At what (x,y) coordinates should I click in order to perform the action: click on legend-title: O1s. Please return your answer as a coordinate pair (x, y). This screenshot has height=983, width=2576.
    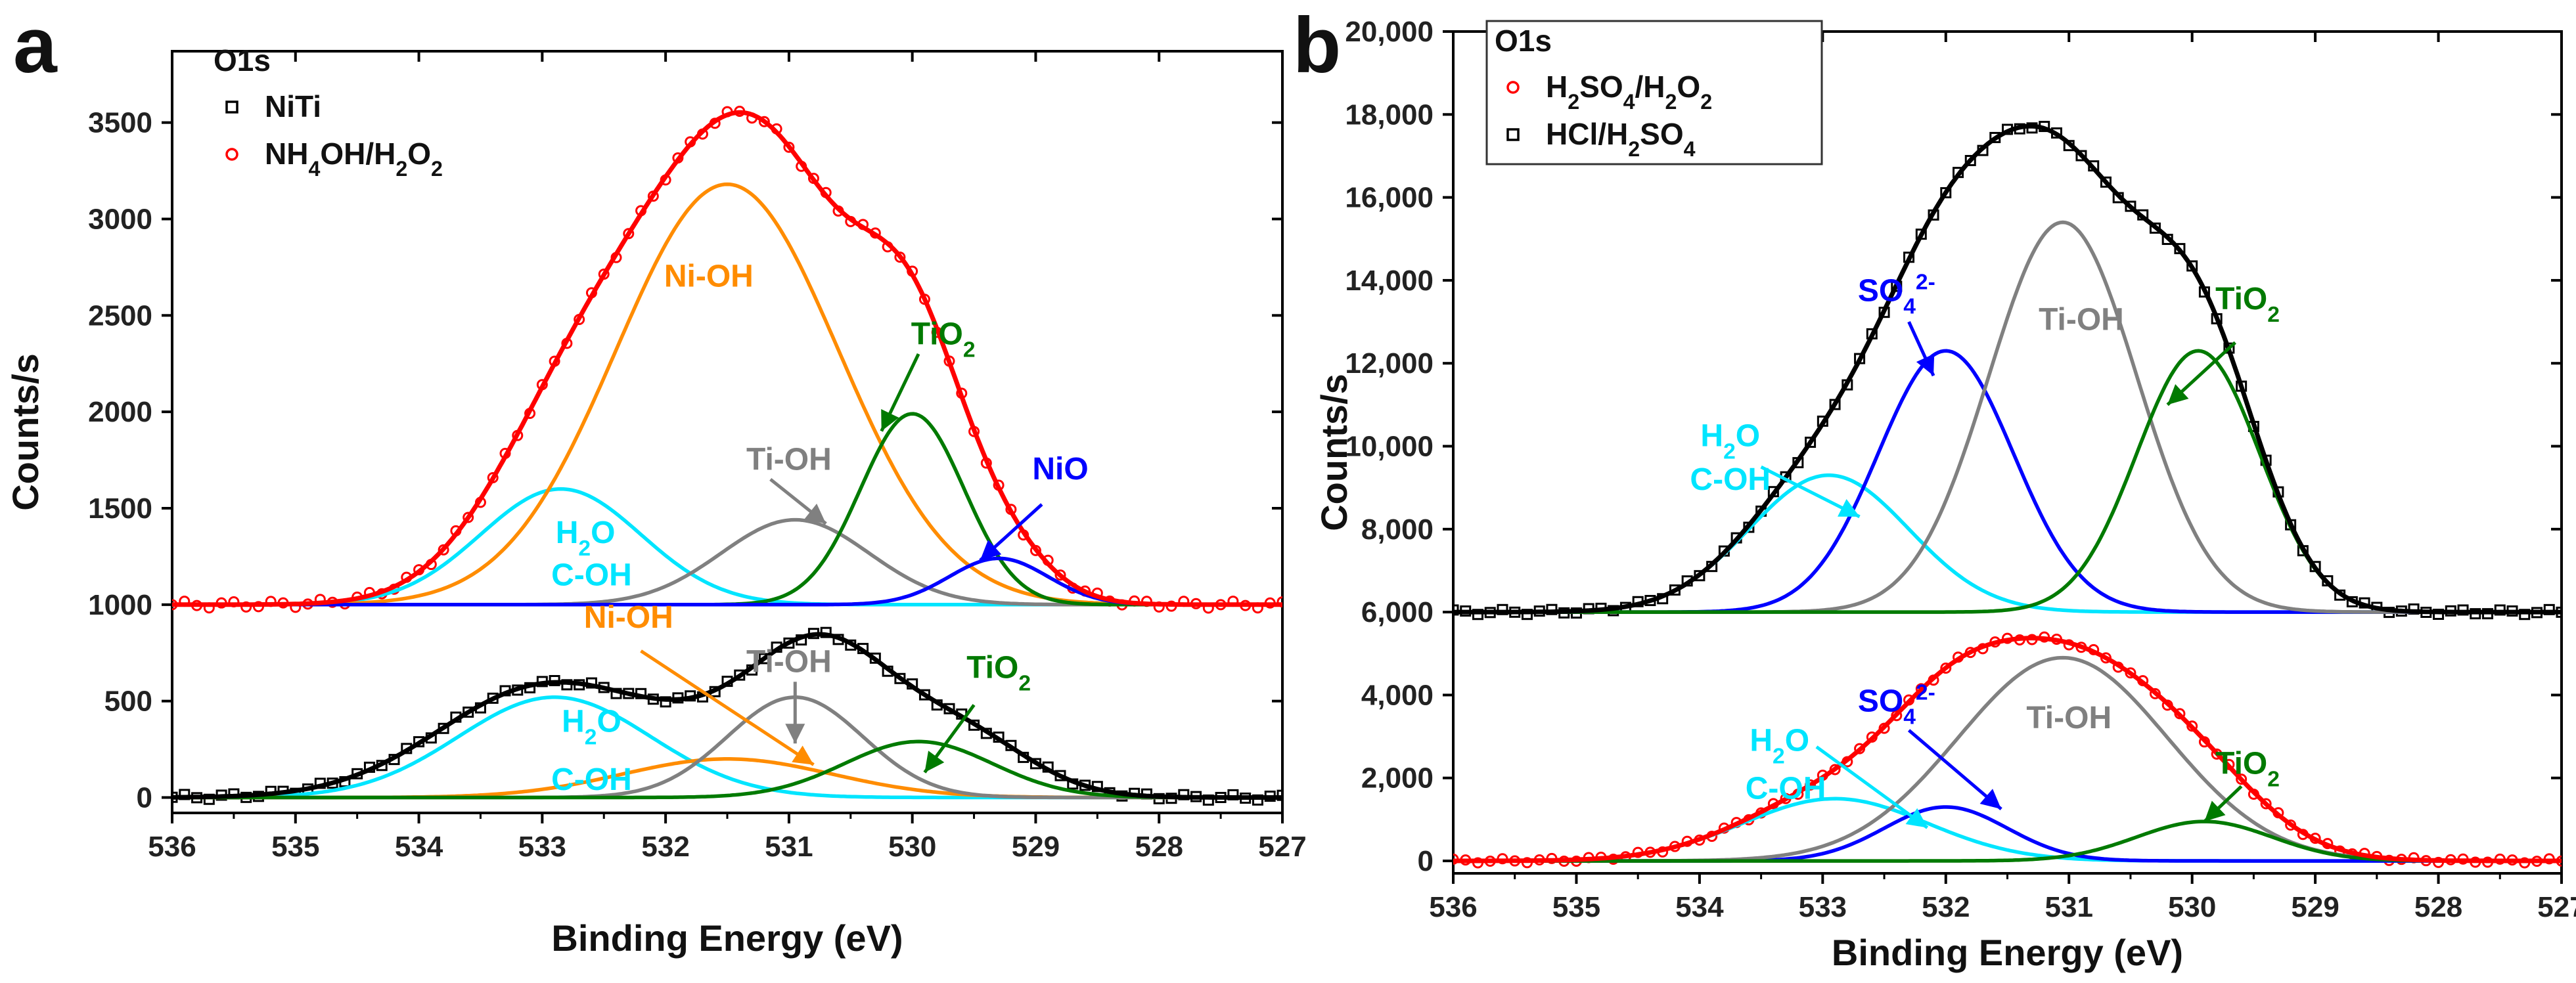
    Looking at the image, I should click on (1523, 41).